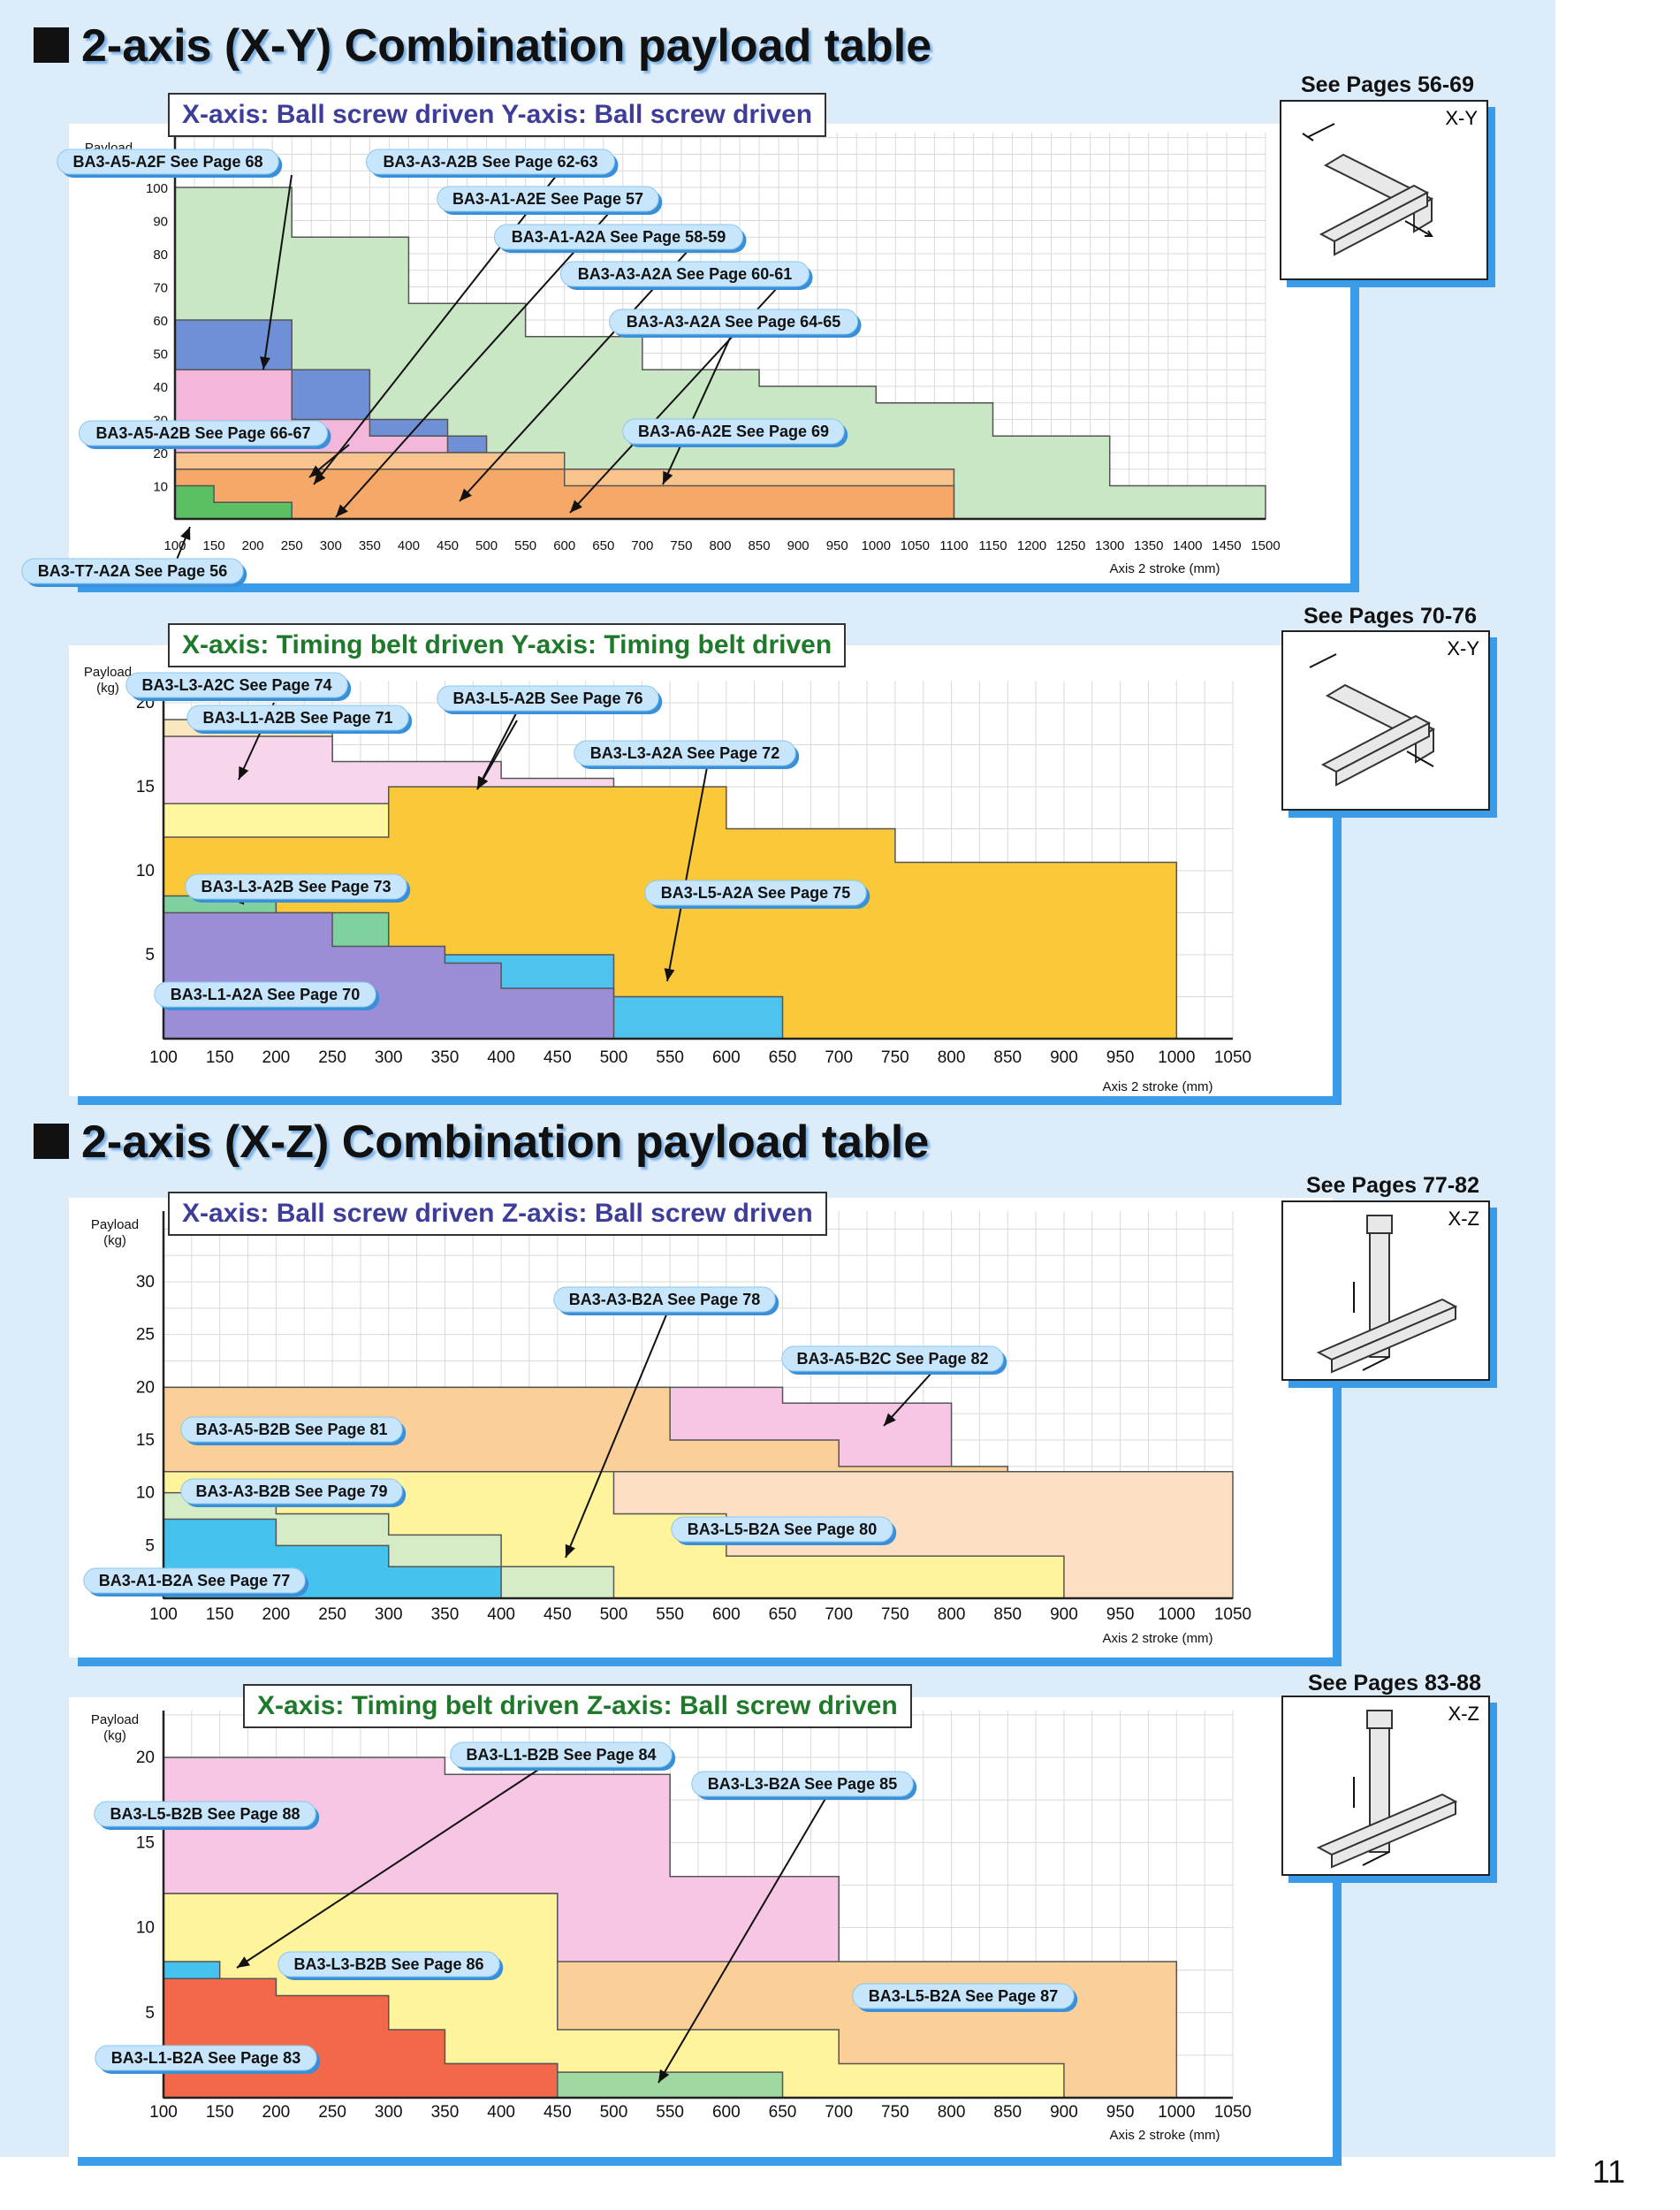 The height and width of the screenshot is (2210, 1680). What do you see at coordinates (1148, 545) in the screenshot?
I see `x-tick-label: 1350` at bounding box center [1148, 545].